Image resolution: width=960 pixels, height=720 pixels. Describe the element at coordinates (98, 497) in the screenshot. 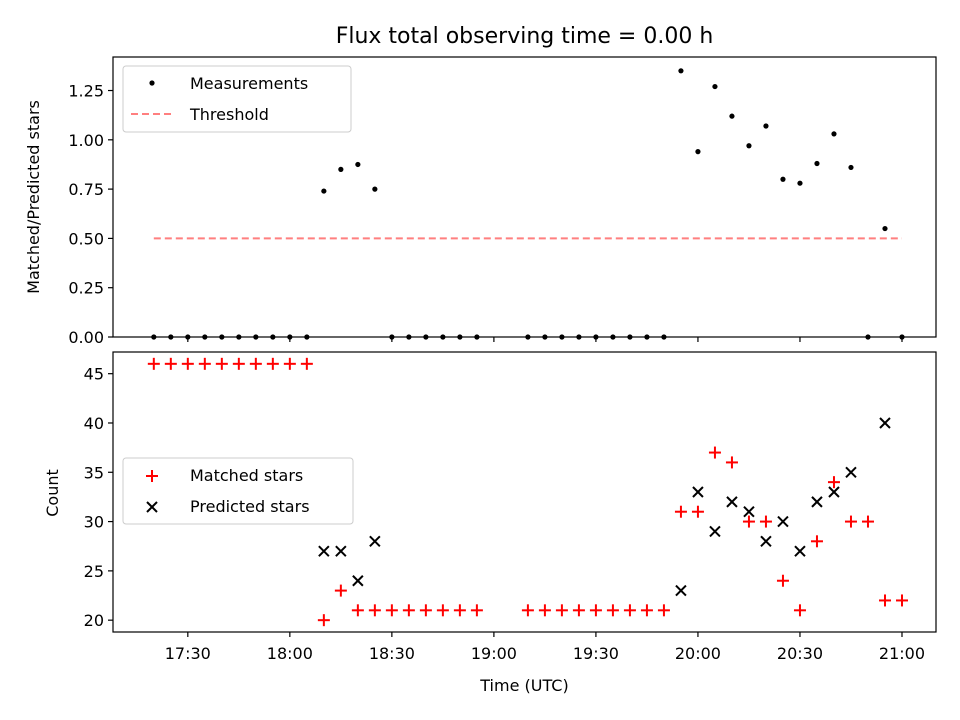

I see `bottom-y-ticks: 20 25 30 35 40 45` at that location.